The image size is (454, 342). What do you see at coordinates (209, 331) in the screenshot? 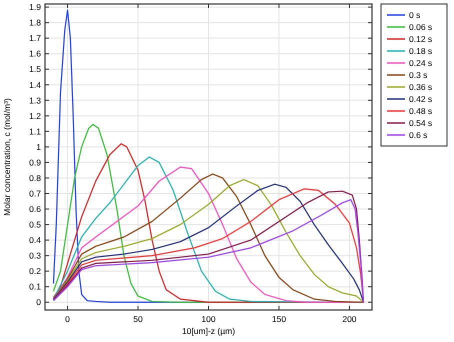
I see `x-axis-title: 10[um]-z (µm)` at bounding box center [209, 331].